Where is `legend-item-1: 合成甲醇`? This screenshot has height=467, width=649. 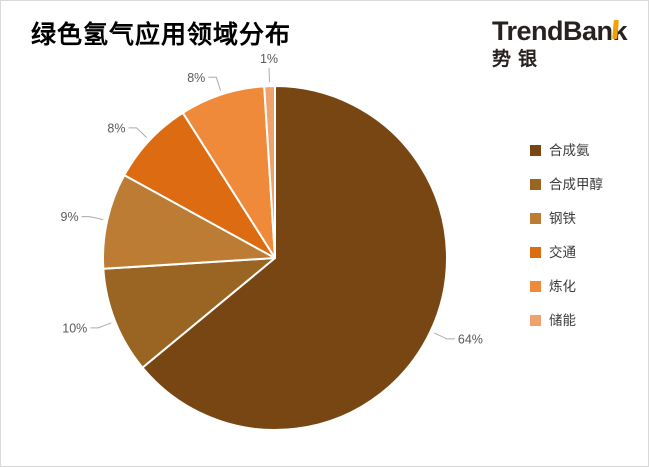 legend-item-1: 合成甲醇 is located at coordinates (566, 184).